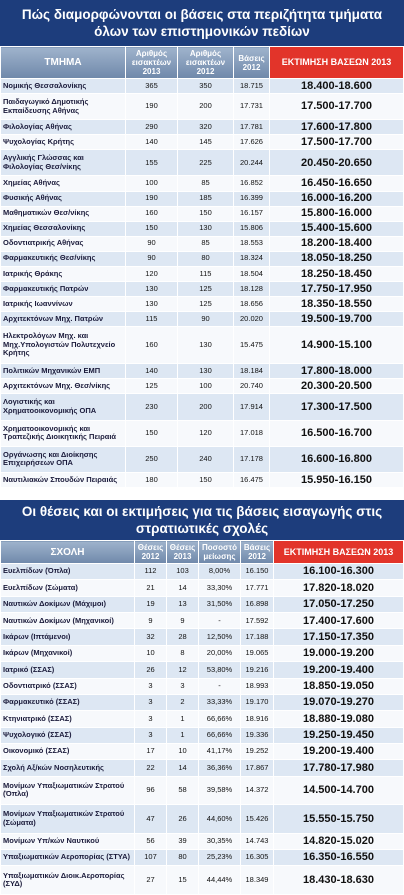 This screenshot has height=895, width=404. I want to click on table-cell: 103, so click(182, 571).